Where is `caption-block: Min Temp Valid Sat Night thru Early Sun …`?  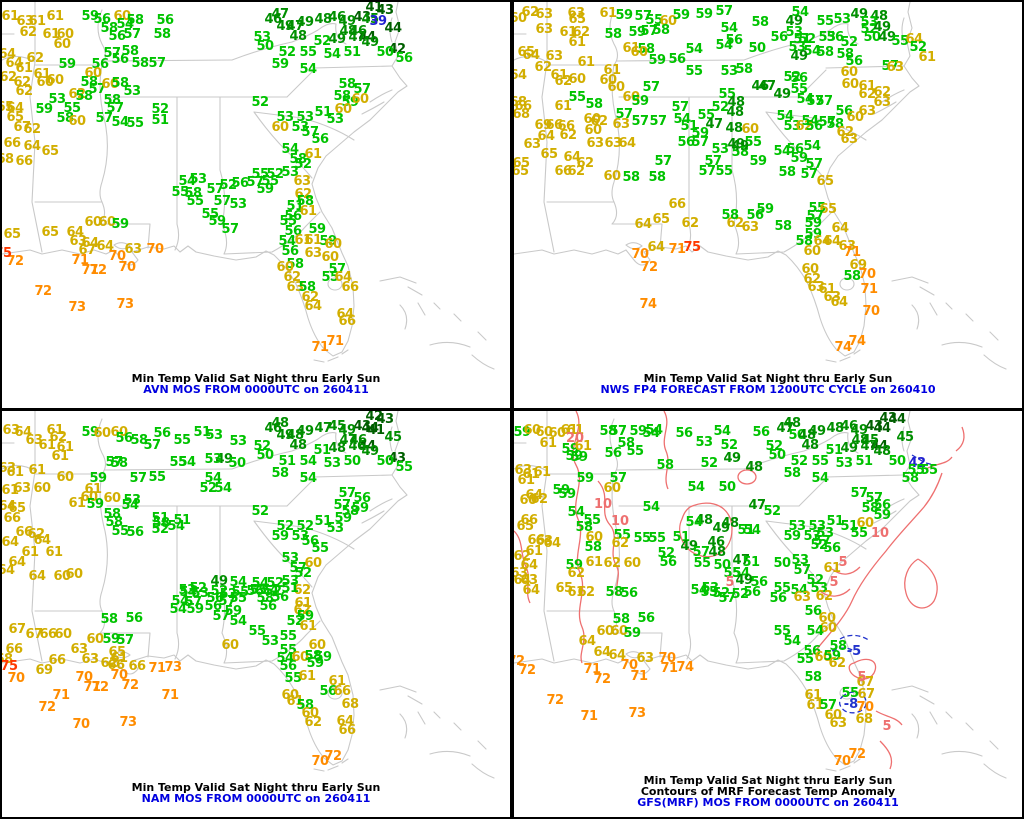 caption-block: Min Temp Valid Sat Night thru Early Sun … is located at coordinates (256, 793).